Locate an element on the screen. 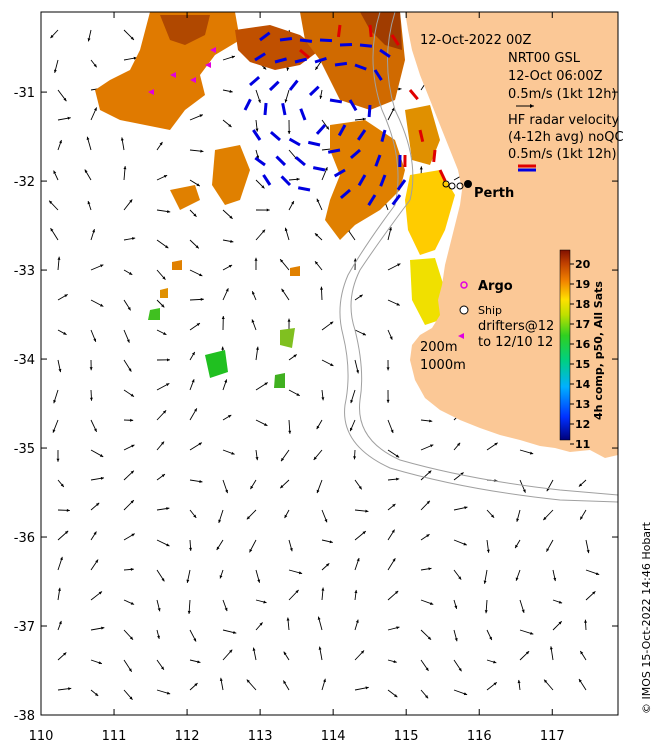 The image size is (660, 750). y-tick-label: -31 is located at coordinates (24, 93).